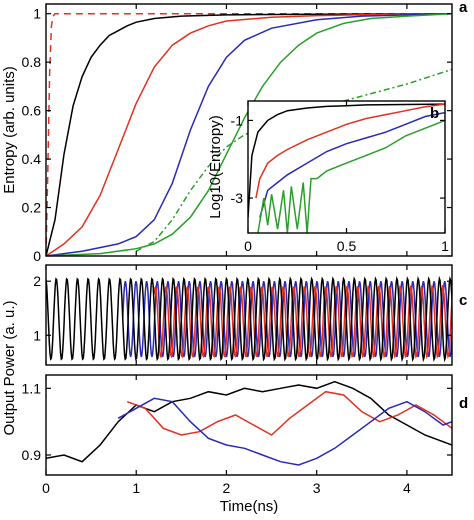 This screenshot has height=520, width=474. I want to click on y-tick-label: 0.9, so click(32, 455).